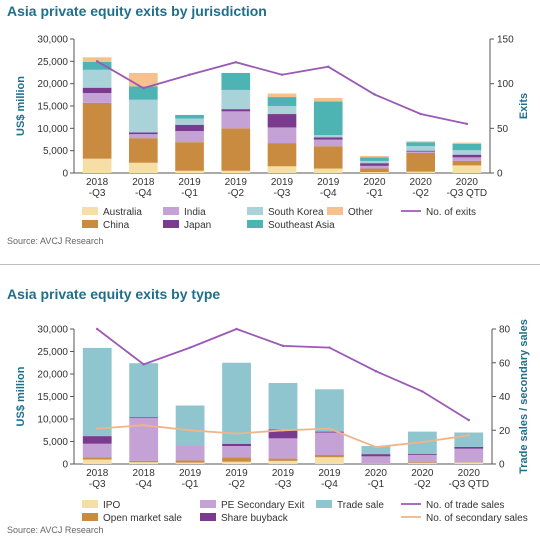  I want to click on chart-source: Source: AVCJ Research, so click(55, 241).